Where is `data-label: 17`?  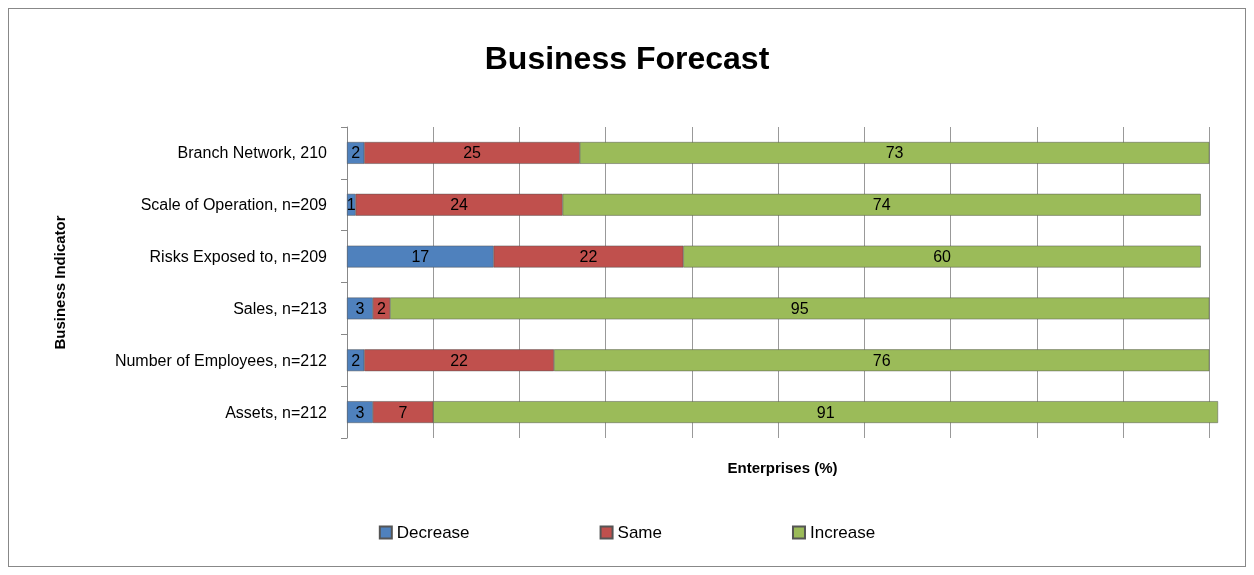 data-label: 17 is located at coordinates (420, 257).